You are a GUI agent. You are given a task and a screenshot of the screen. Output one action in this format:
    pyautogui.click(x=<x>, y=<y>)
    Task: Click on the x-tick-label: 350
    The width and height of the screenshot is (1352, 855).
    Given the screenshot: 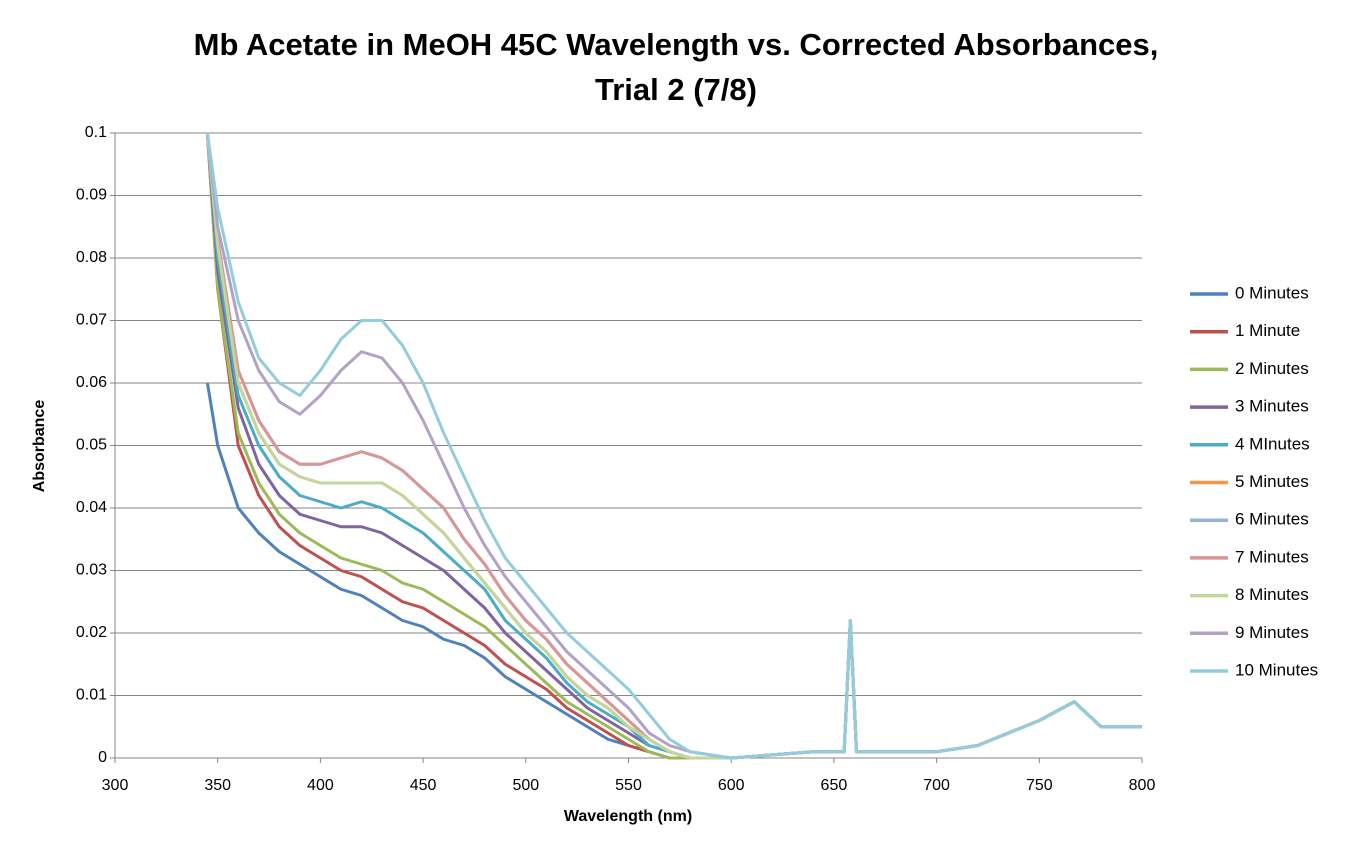 What is the action you would take?
    pyautogui.click(x=217, y=785)
    